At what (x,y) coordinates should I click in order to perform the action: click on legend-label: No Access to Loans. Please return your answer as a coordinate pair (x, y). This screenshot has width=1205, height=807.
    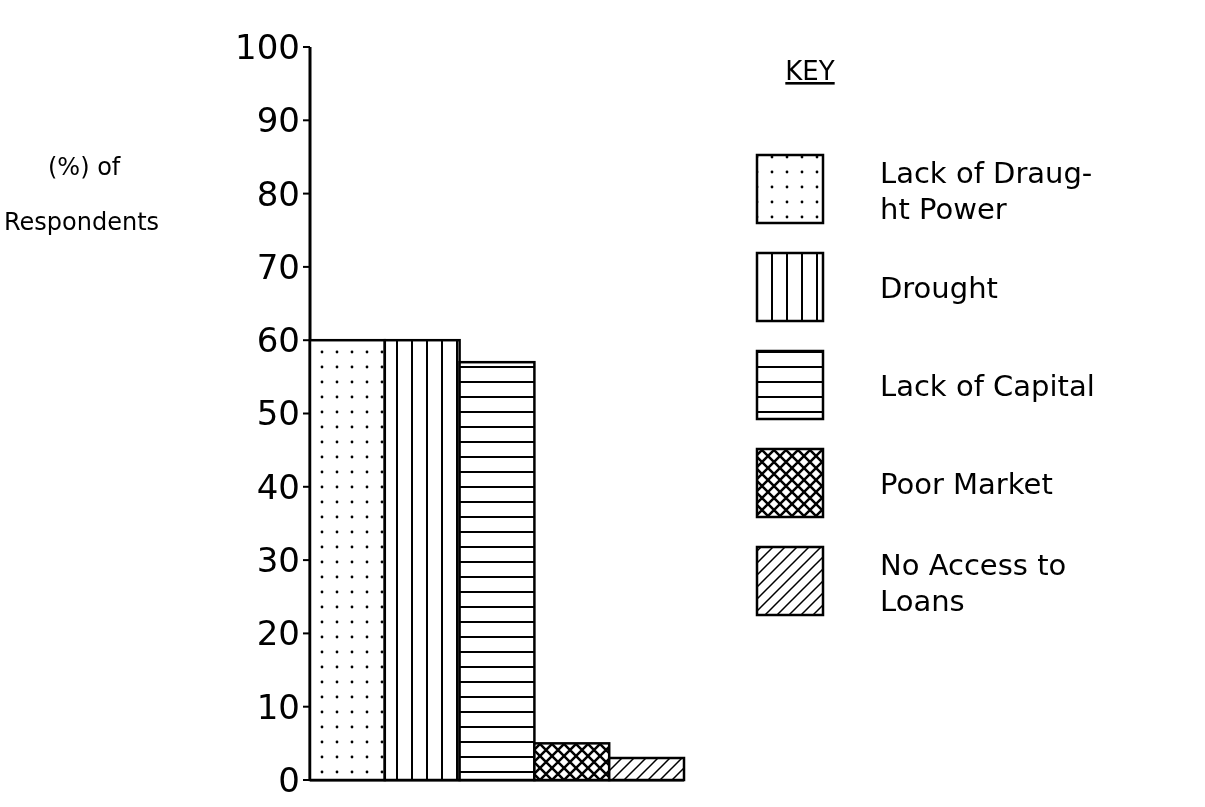
    Looking at the image, I should click on (973, 583).